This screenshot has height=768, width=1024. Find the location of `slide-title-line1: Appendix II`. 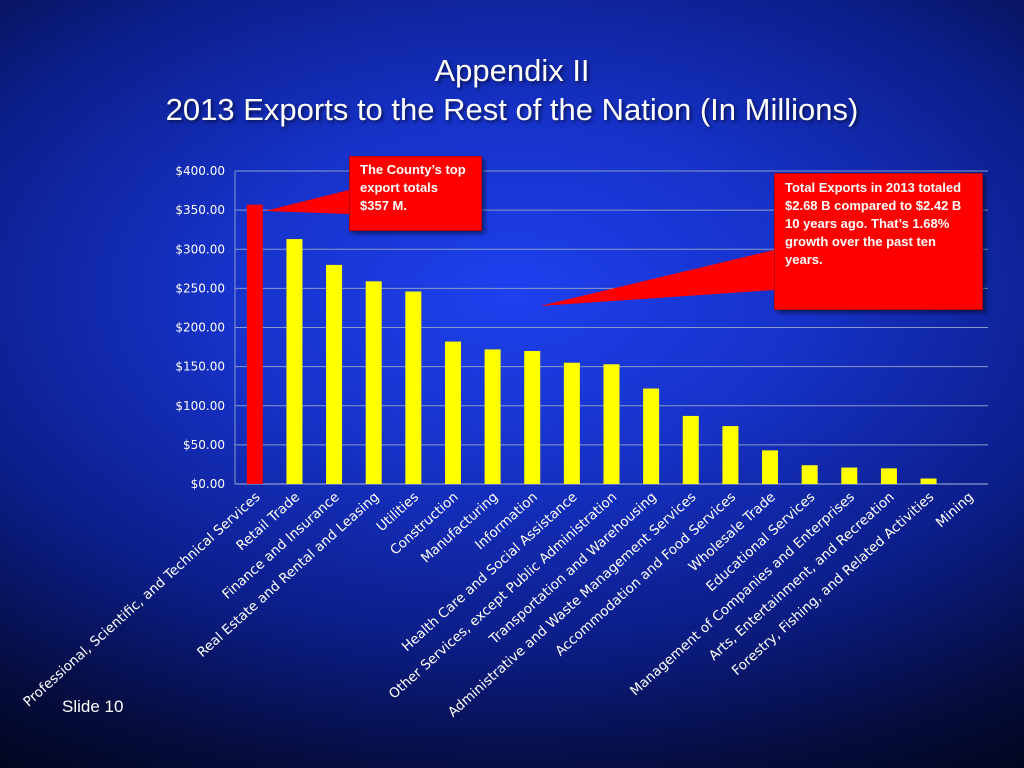

slide-title-line1: Appendix II is located at coordinates (512, 70).